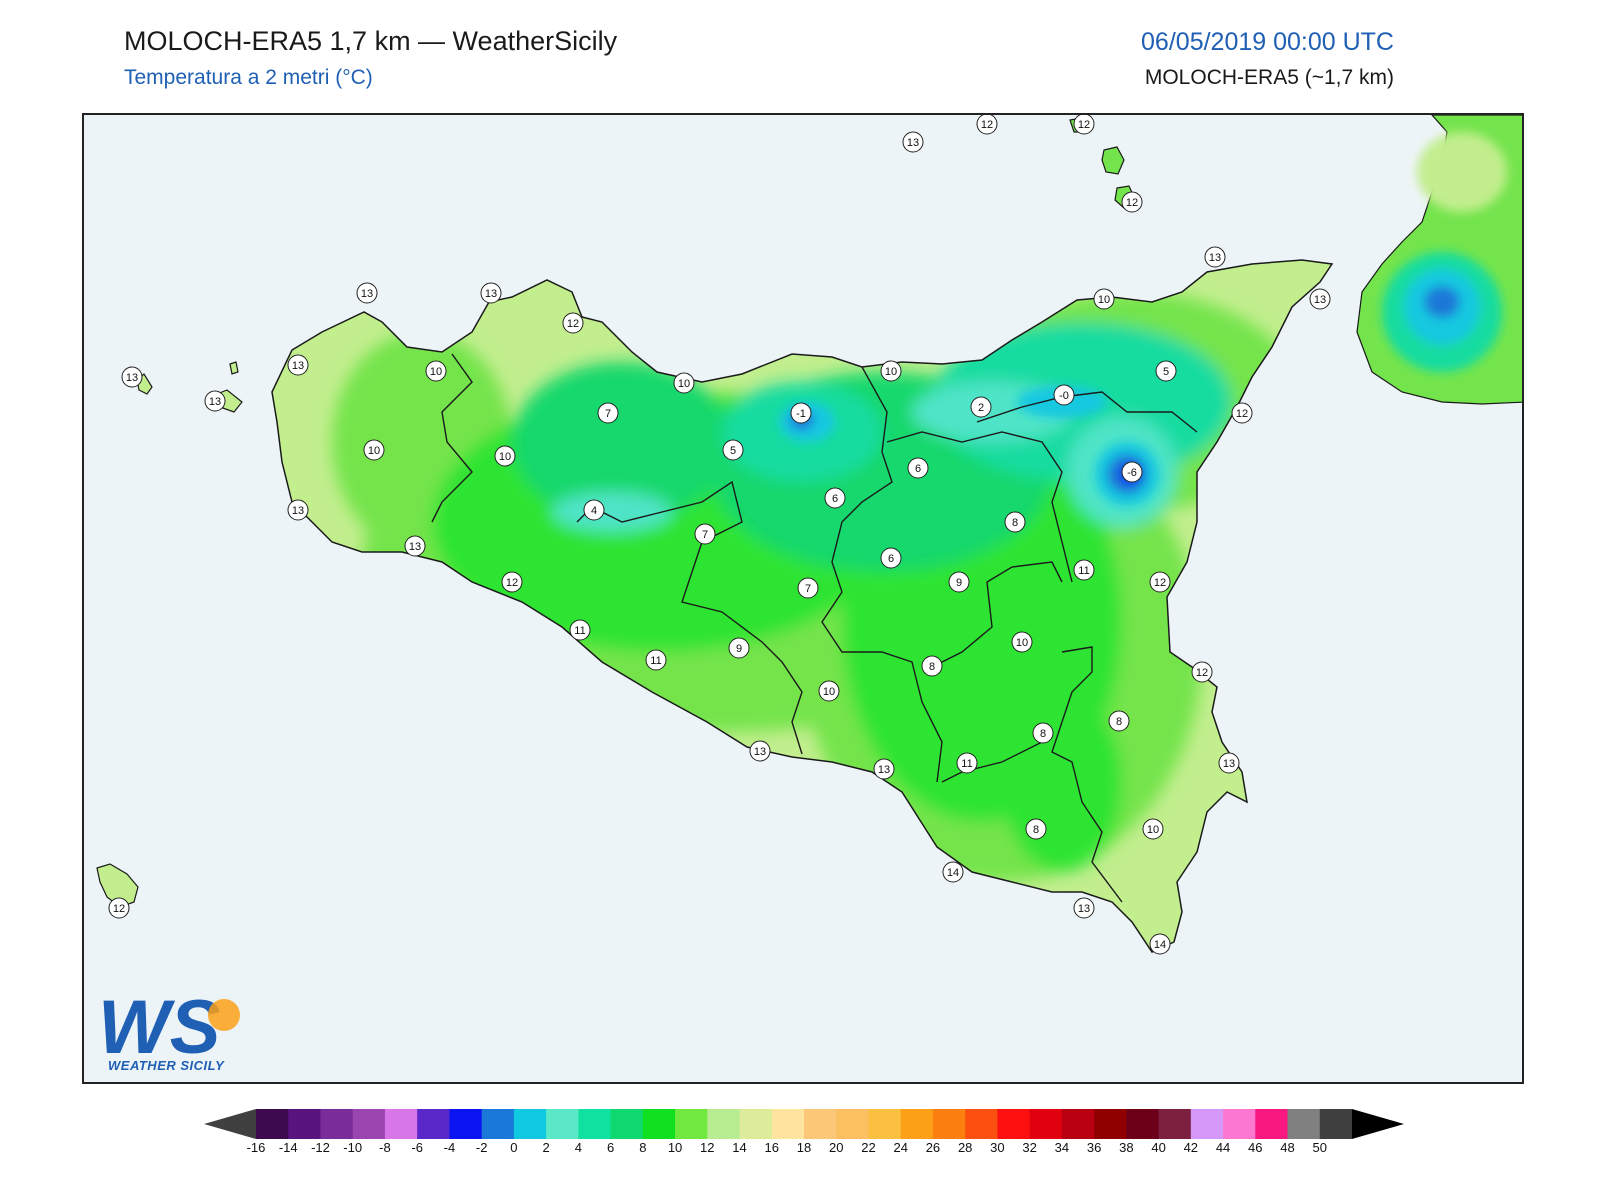 The image size is (1600, 1200). What do you see at coordinates (981, 408) in the screenshot?
I see `station-value: 2` at bounding box center [981, 408].